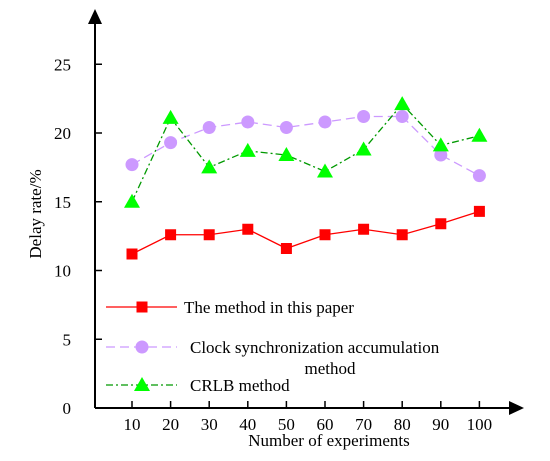  What do you see at coordinates (273, 358) in the screenshot?
I see `legend-item: Clock synchronization accumulation method` at bounding box center [273, 358].